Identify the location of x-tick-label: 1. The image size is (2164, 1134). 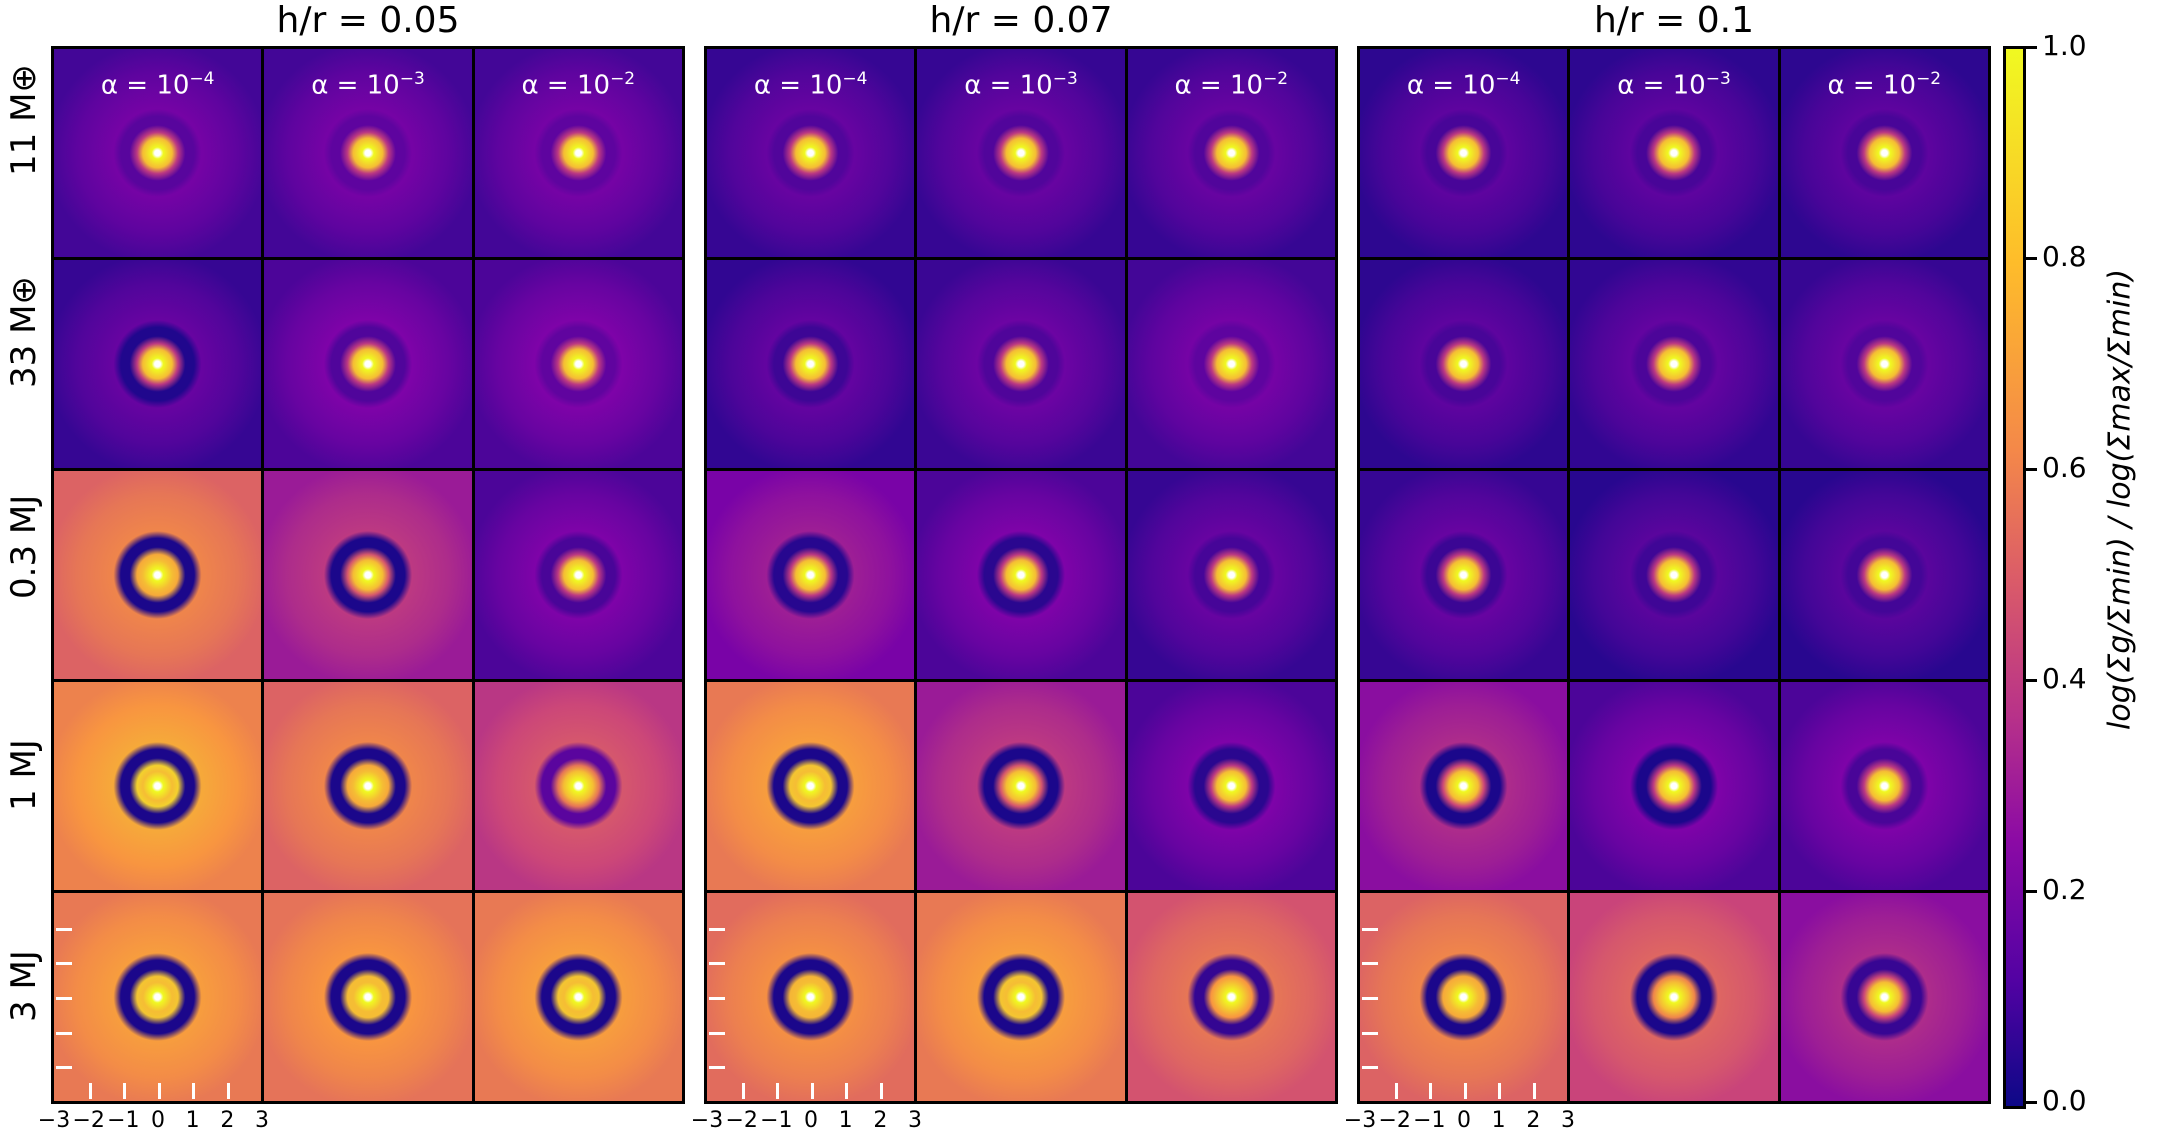
(192, 1120).